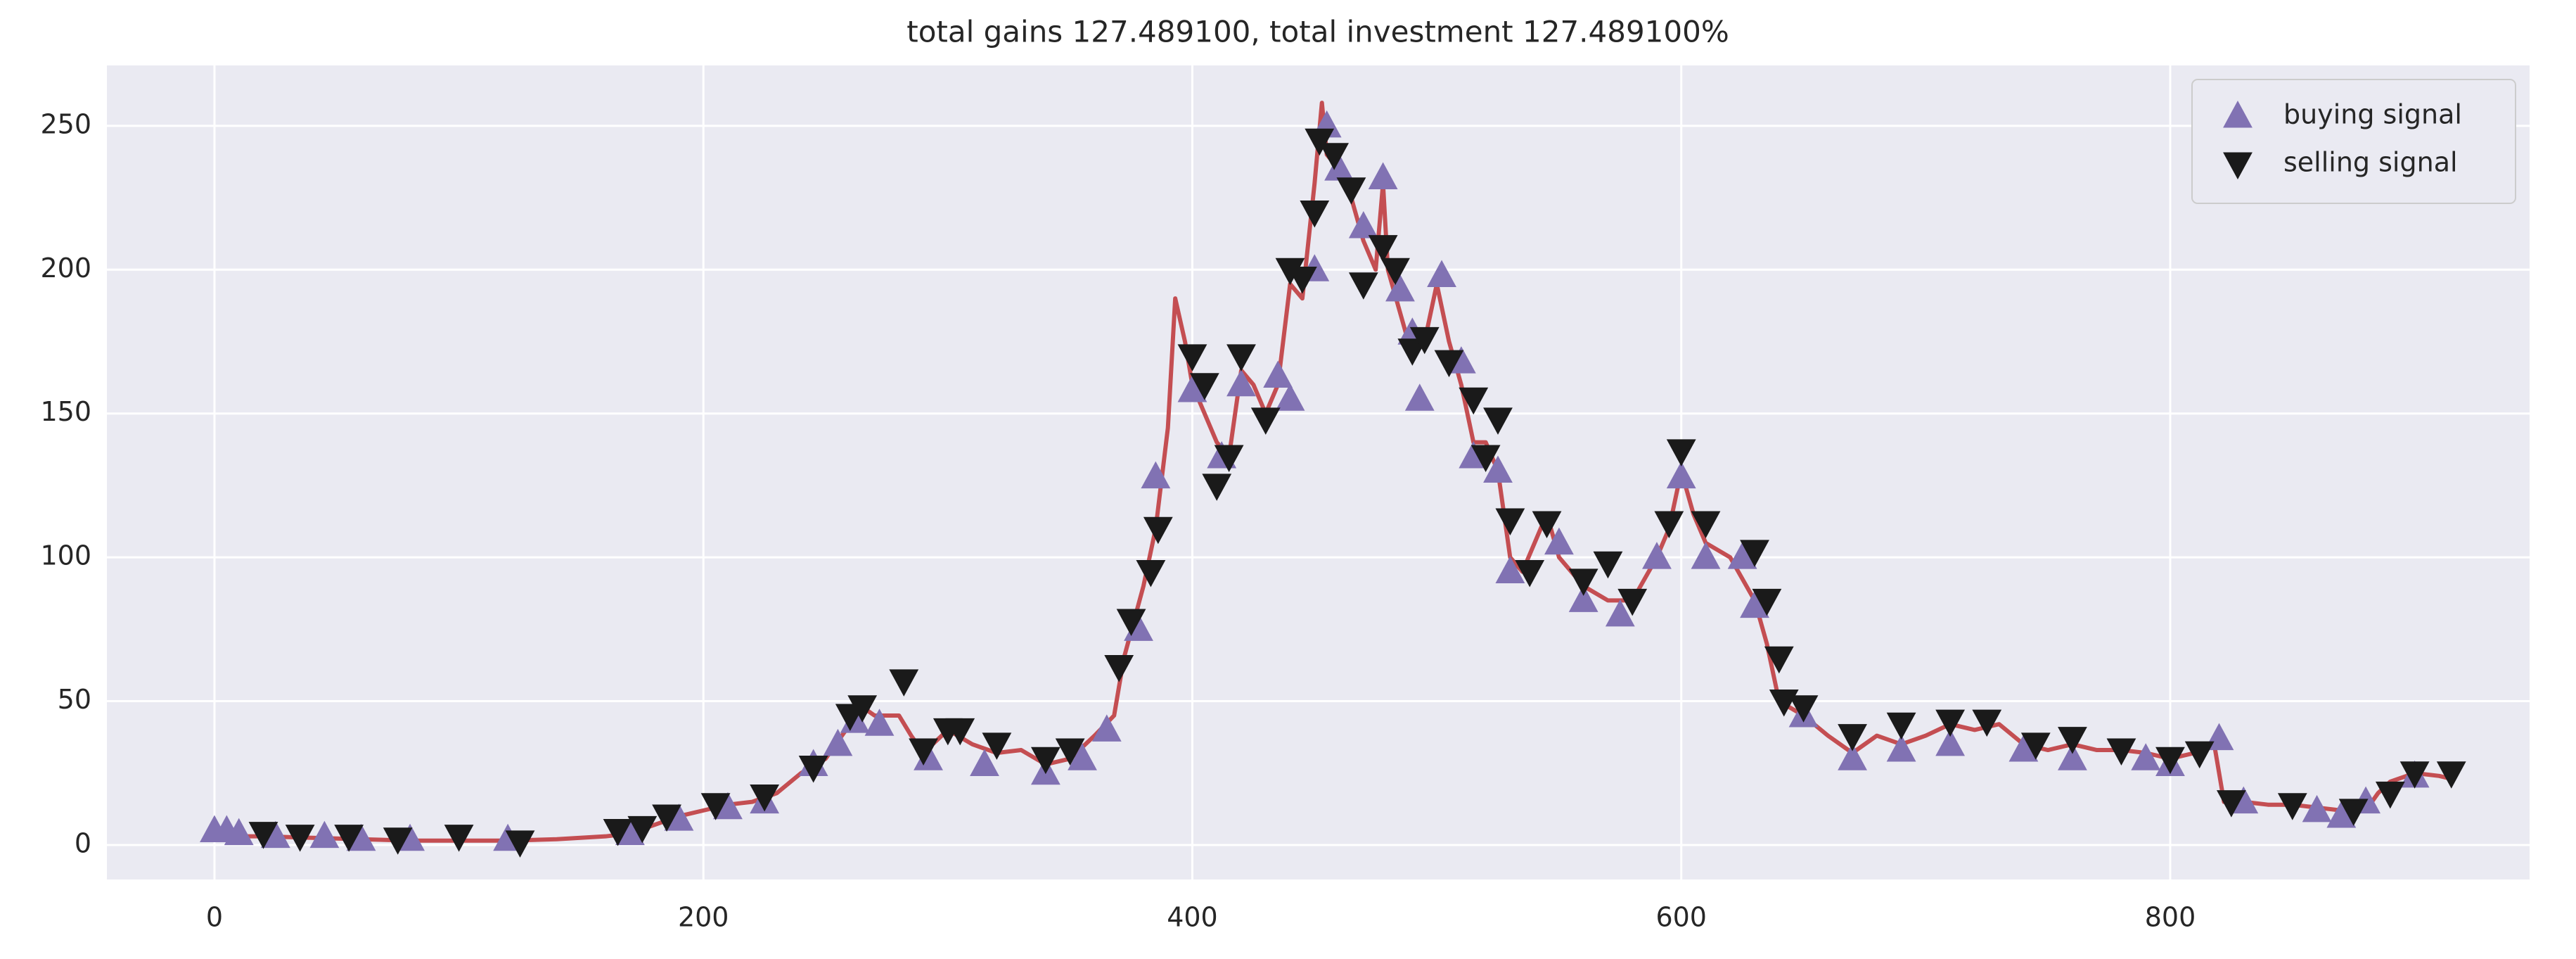 The height and width of the screenshot is (959, 2576). I want to click on y-tick-label: 0, so click(83, 843).